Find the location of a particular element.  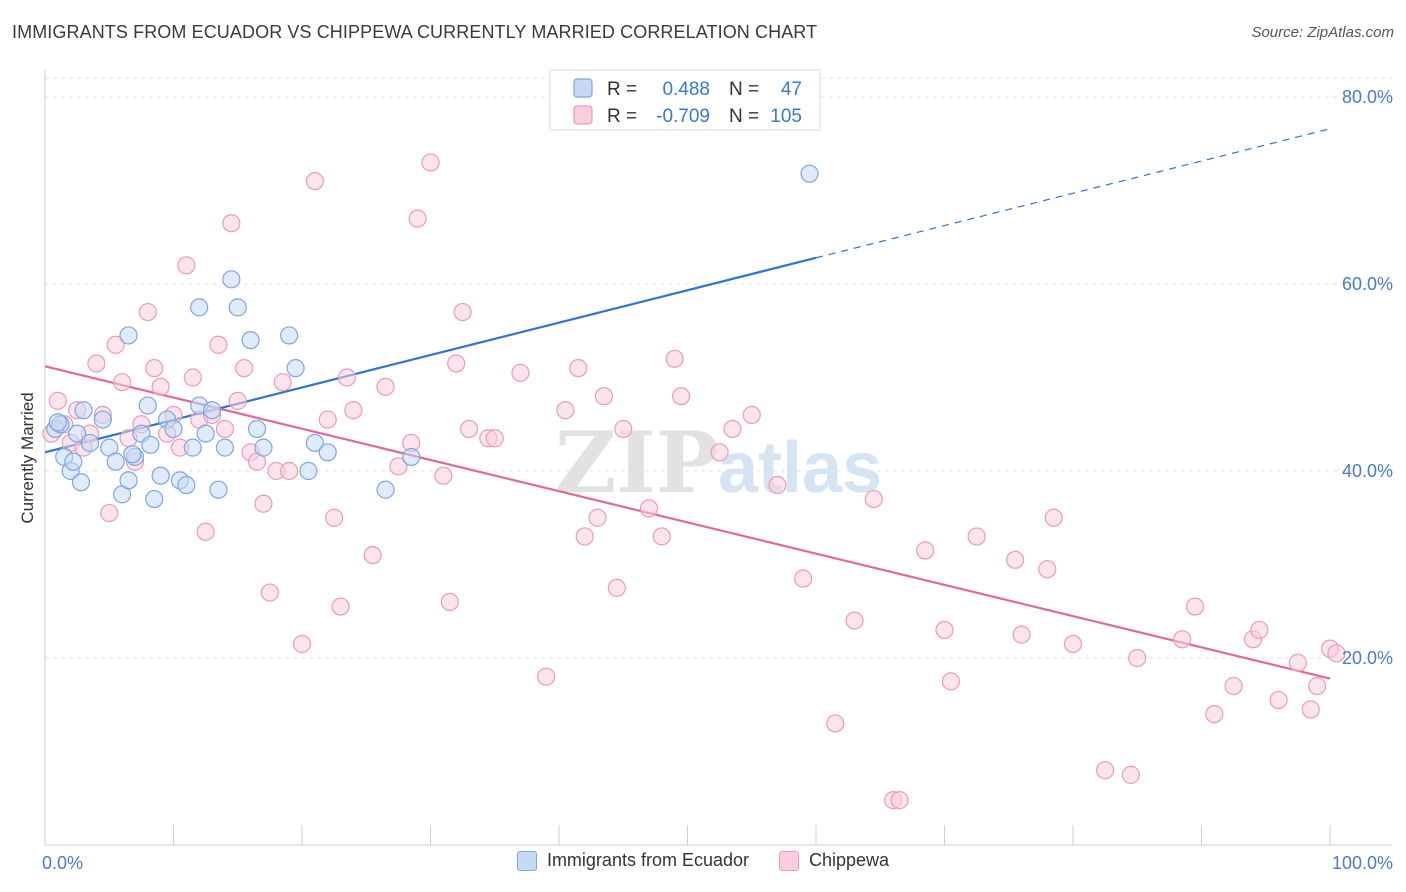

legend-swatch-chippewa is located at coordinates (789, 860).